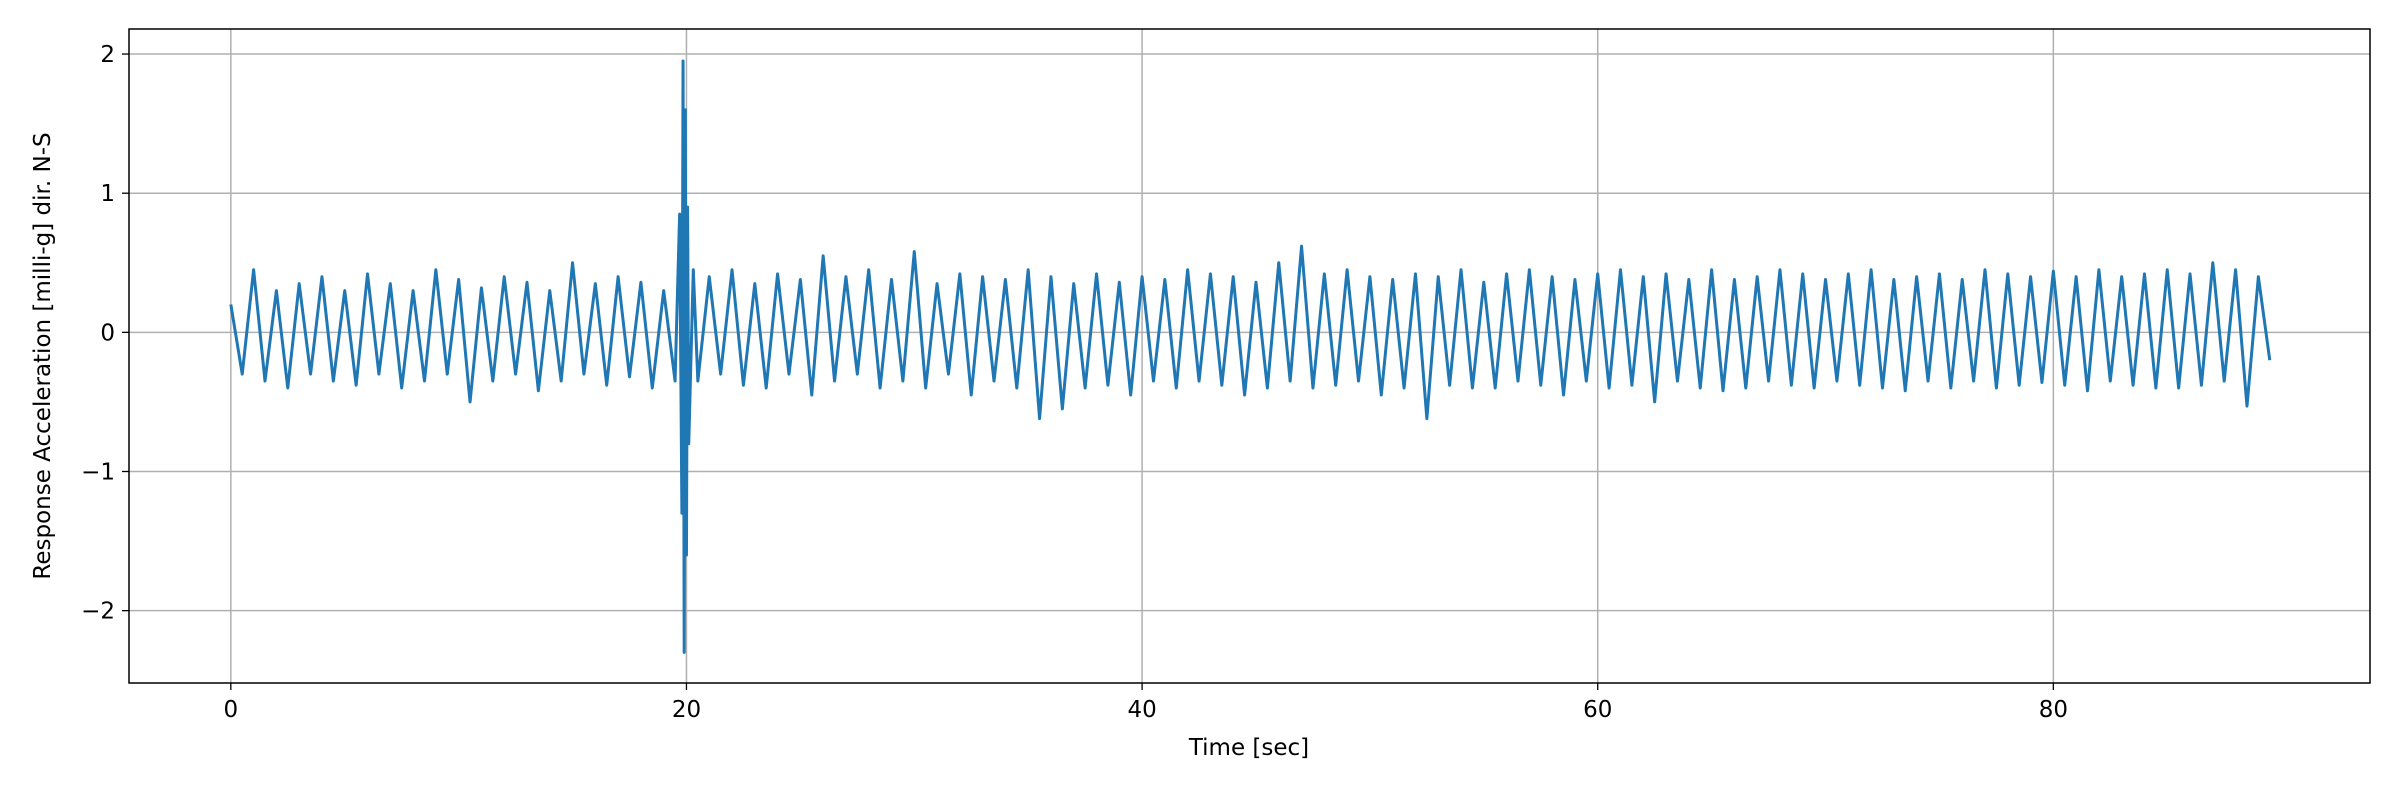 Image resolution: width=2400 pixels, height=800 pixels. What do you see at coordinates (2053, 710) in the screenshot?
I see `x-tick-label: 80` at bounding box center [2053, 710].